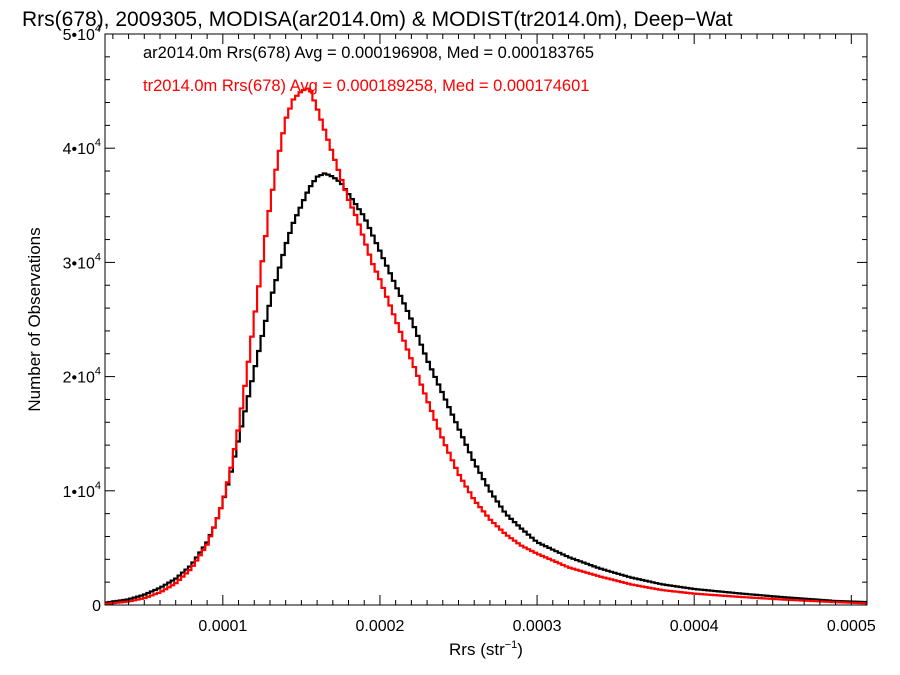 Image resolution: width=900 pixels, height=675 pixels. Describe the element at coordinates (82, 376) in the screenshot. I see `y-tick-label: 2•104` at that location.